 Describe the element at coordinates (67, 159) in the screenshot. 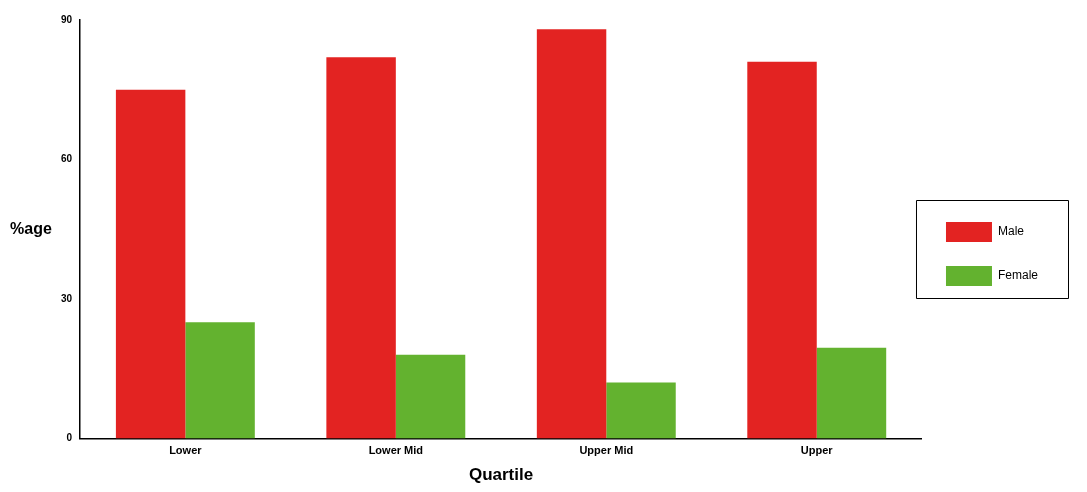

I see `y-tick-label: 60` at that location.